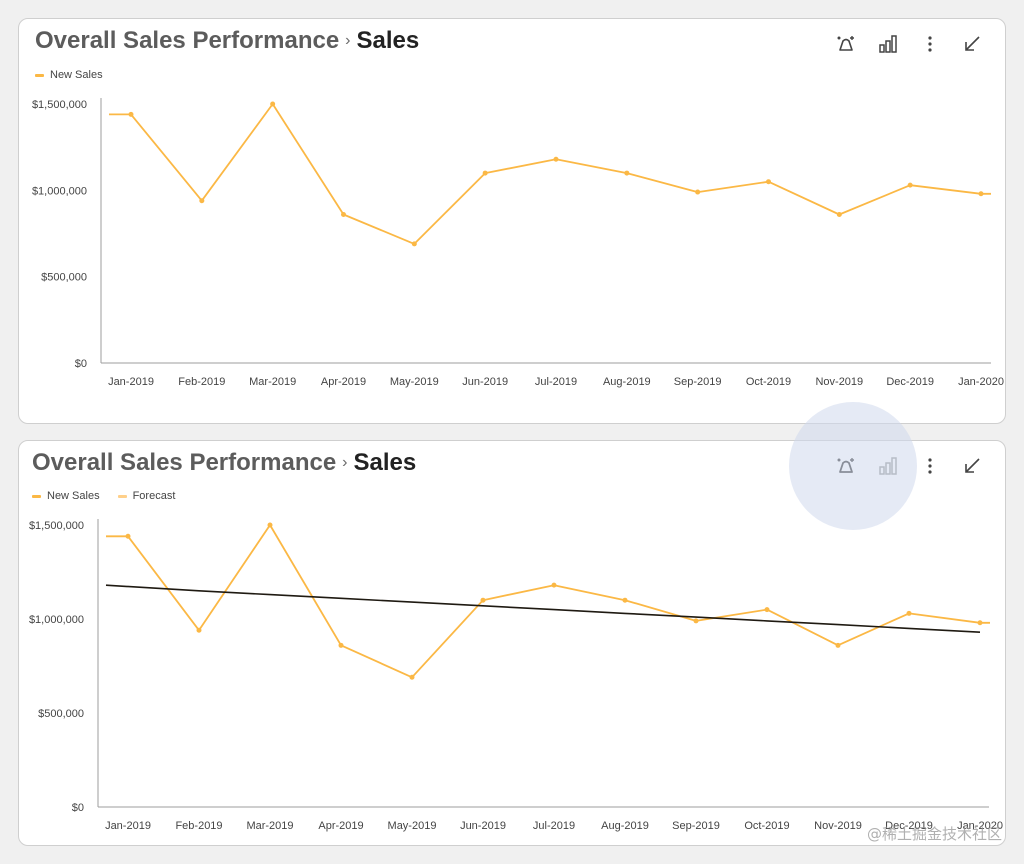 The image size is (1024, 864). What do you see at coordinates (543, 608) in the screenshot?
I see `forecast-trend-line` at bounding box center [543, 608].